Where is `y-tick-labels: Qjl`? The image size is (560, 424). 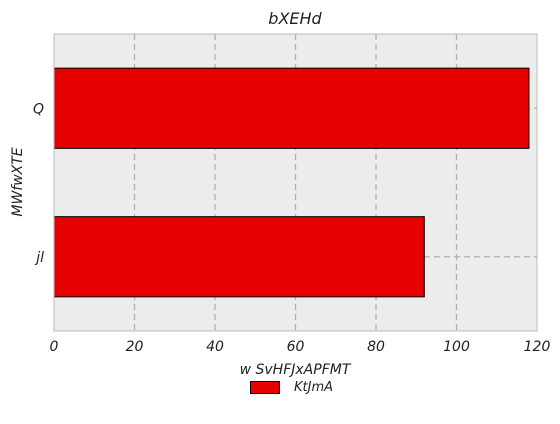 y-tick-labels: Qjl is located at coordinates (38, 183).